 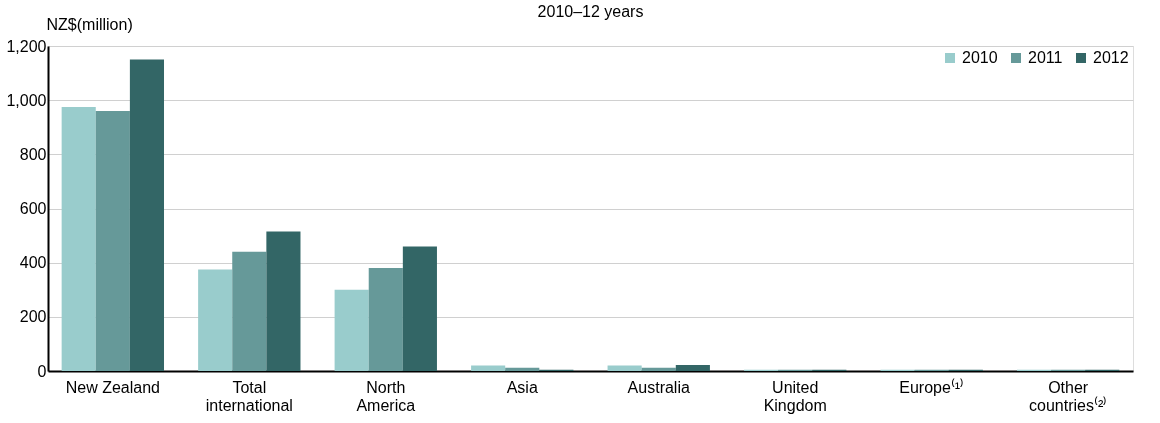 I want to click on x-tick-label: Other countries⁽²⁾, so click(x=1068, y=396).